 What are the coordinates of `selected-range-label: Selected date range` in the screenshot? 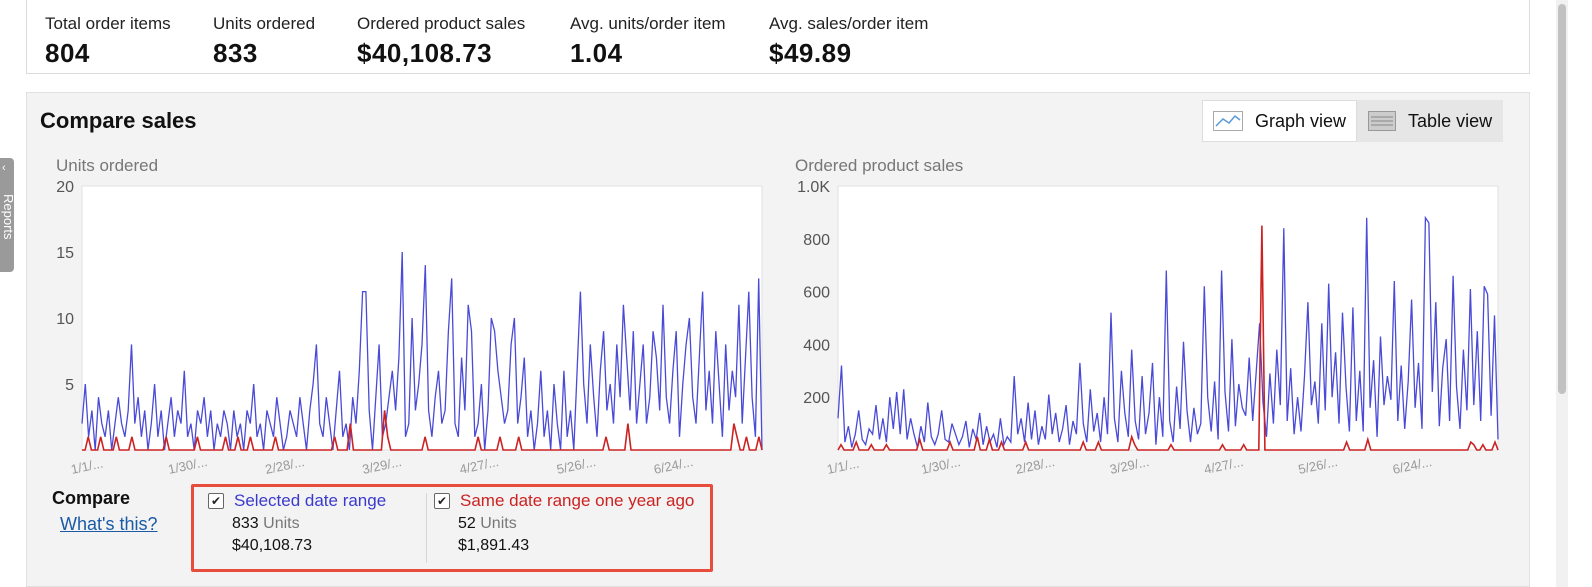 It's located at (310, 500).